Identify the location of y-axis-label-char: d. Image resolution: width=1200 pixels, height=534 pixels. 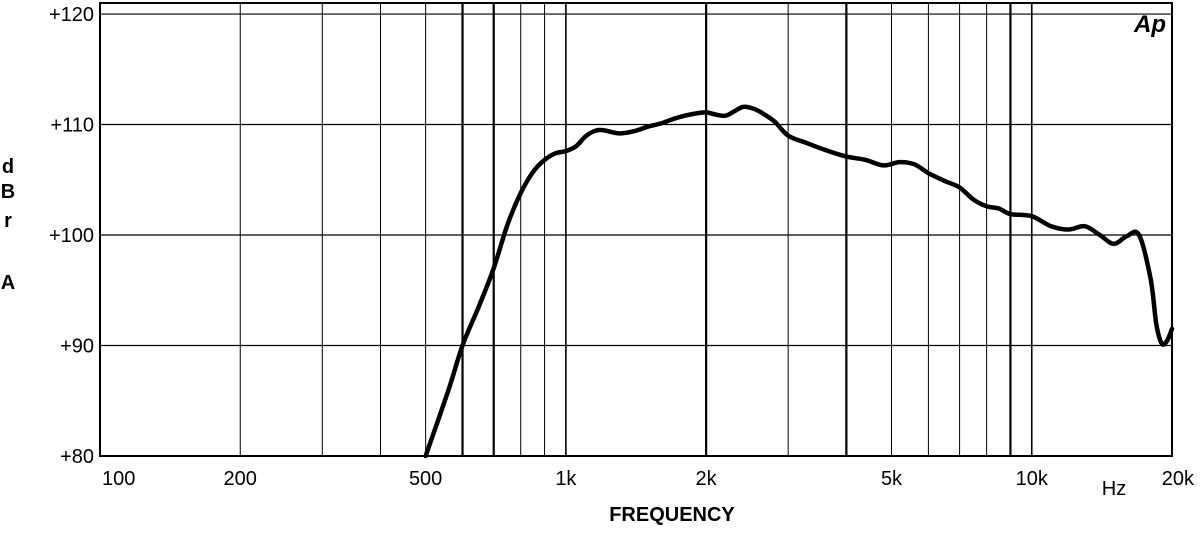
(8, 167).